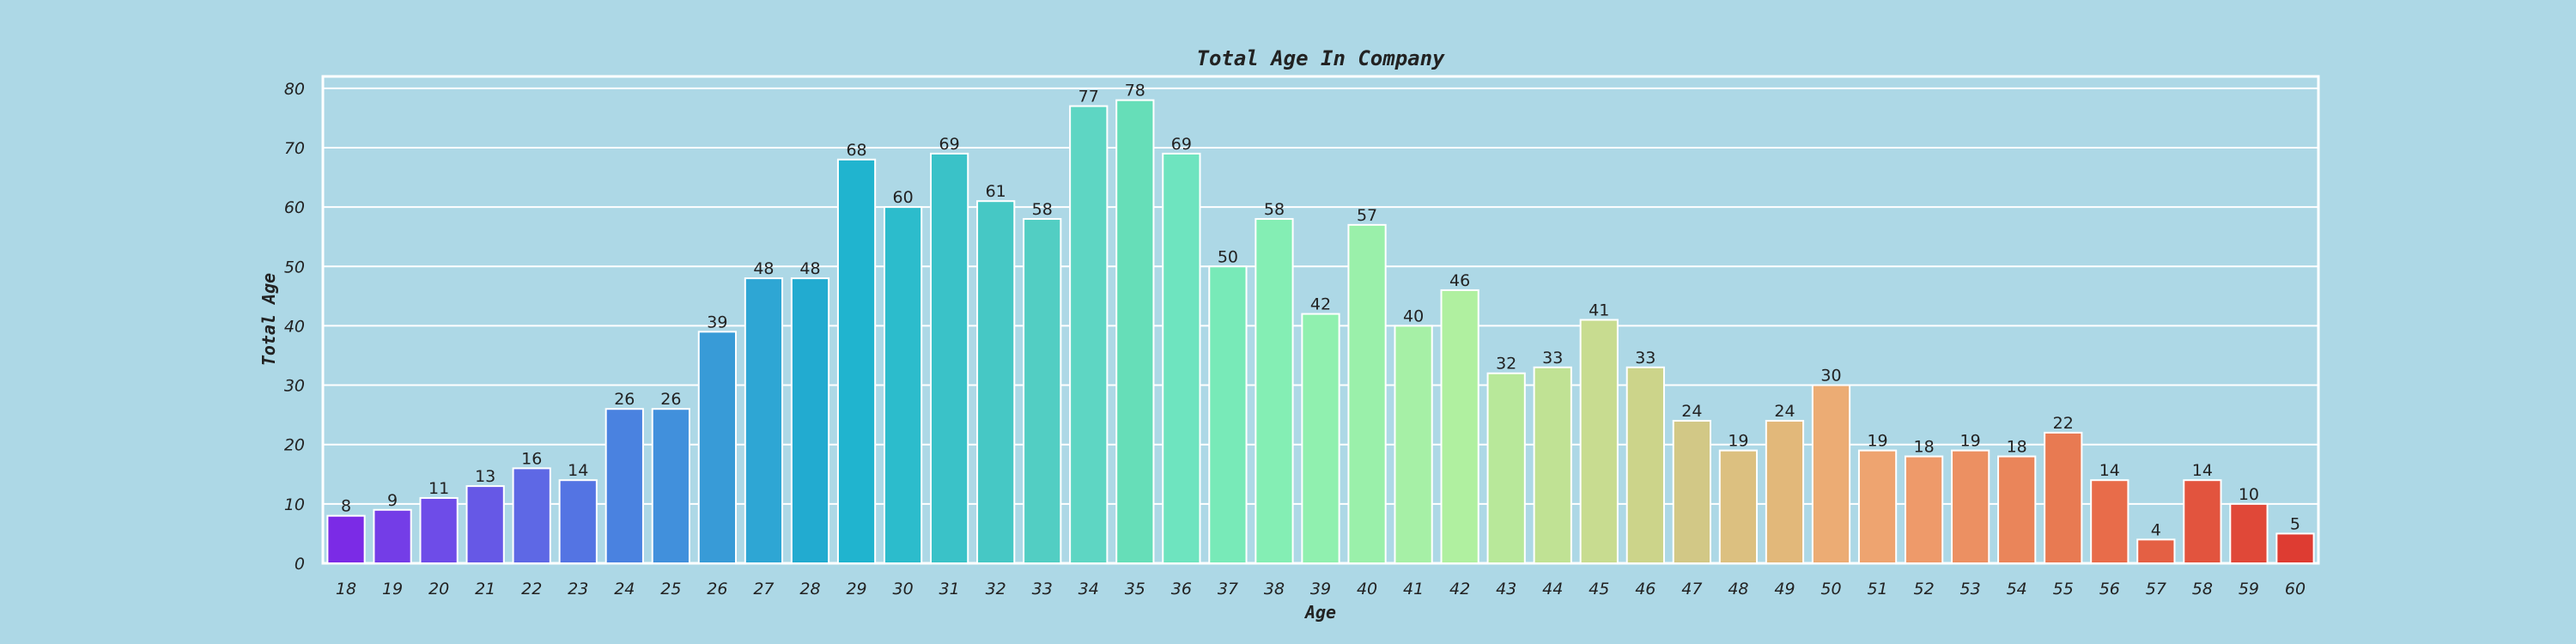 The height and width of the screenshot is (644, 2576). I want to click on value-label: 24, so click(1784, 411).